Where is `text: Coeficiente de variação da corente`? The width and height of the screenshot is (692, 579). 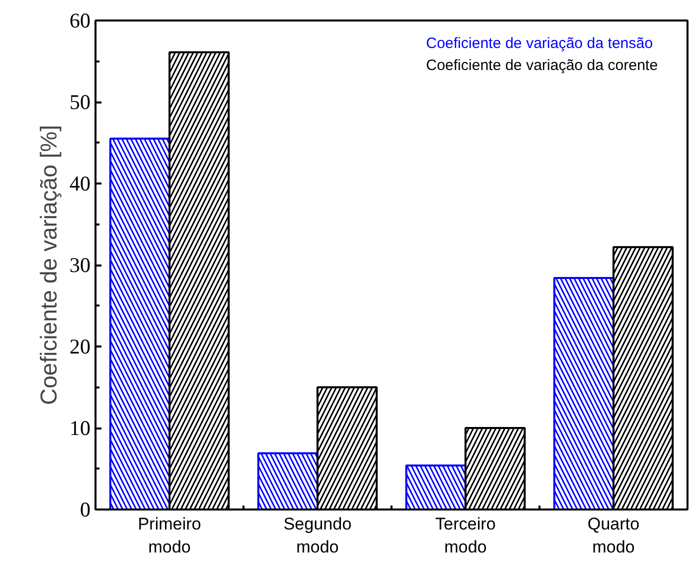
text: Coeficiente de variação da corente is located at coordinates (542, 65).